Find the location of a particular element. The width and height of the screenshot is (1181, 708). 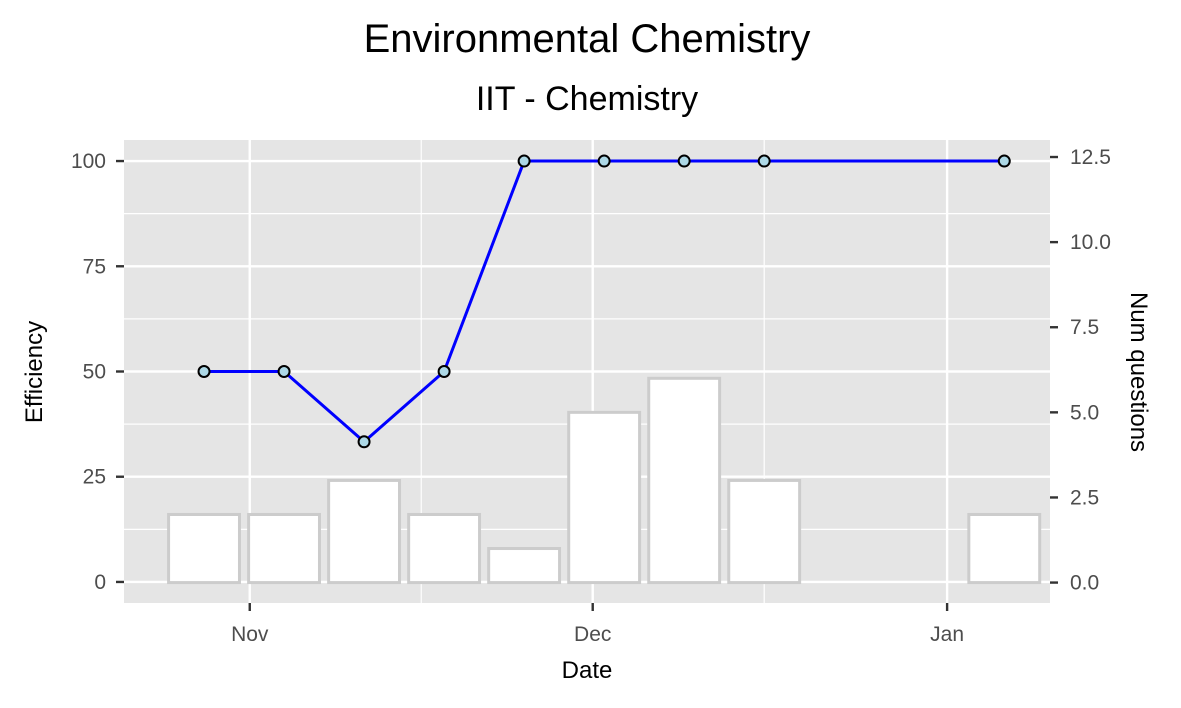

chart-subtitle: IIT - Chemistry is located at coordinates (587, 99).